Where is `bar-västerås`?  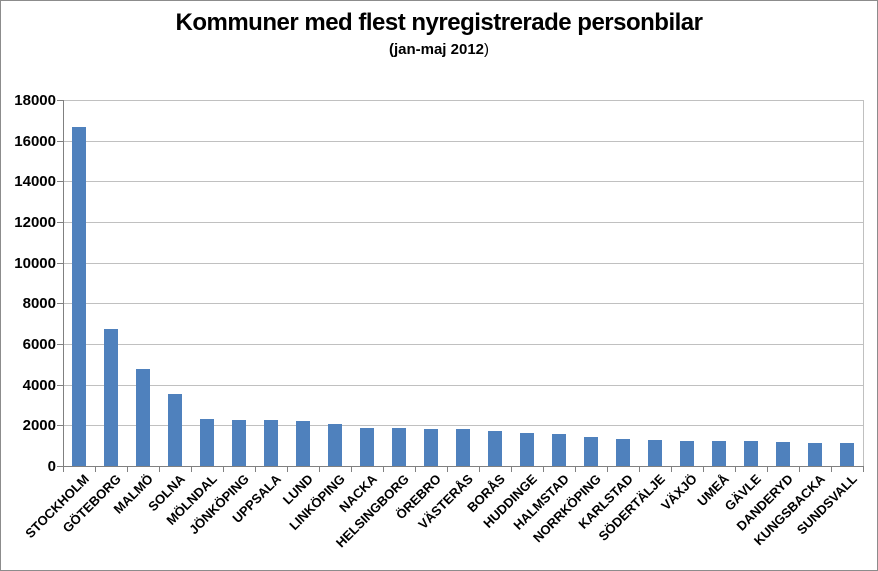
bar-västerås is located at coordinates (463, 447).